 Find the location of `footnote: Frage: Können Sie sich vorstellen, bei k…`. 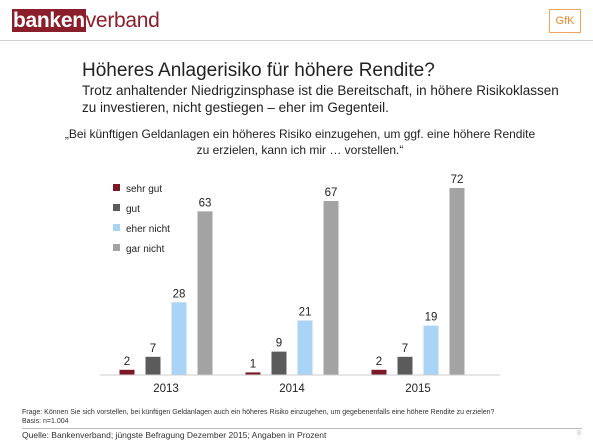

footnote: Frage: Können Sie sich vorstellen, bei k… is located at coordinates (302, 417).